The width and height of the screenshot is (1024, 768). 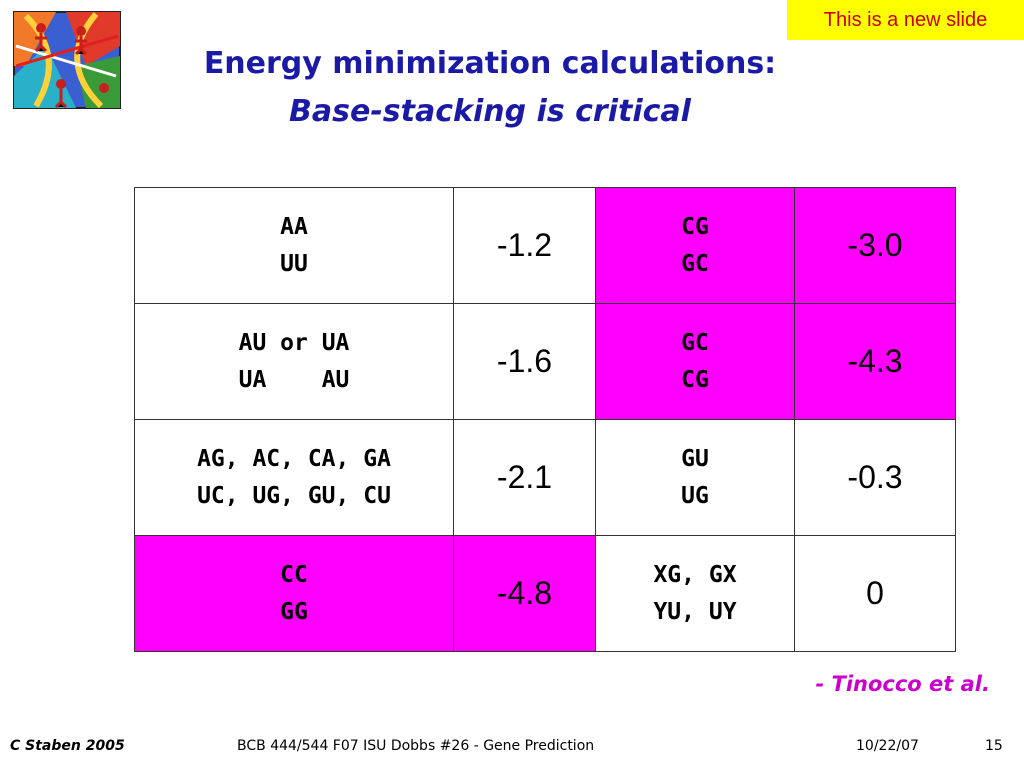 I want to click on energy-value: -1.6, so click(x=524, y=361).